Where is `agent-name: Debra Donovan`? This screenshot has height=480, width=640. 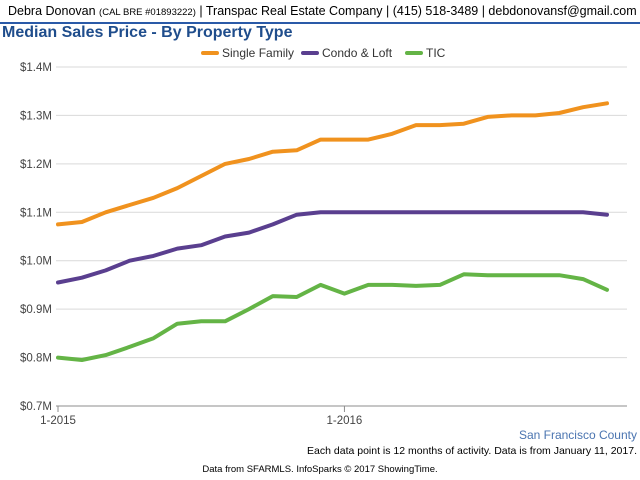 agent-name: Debra Donovan is located at coordinates (52, 11).